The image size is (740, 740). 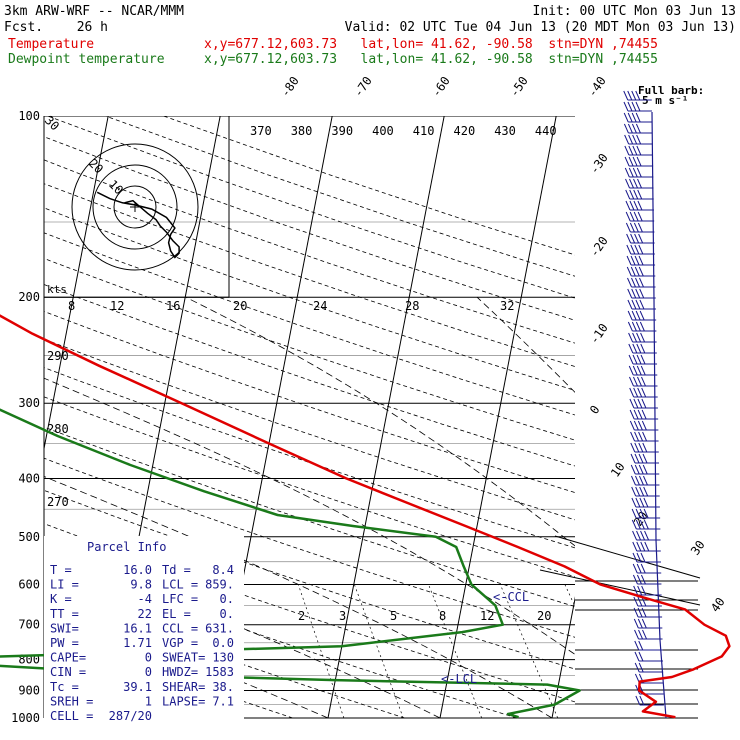 What do you see at coordinates (29, 584) in the screenshot?
I see `pressure-tick-label: 600` at bounding box center [29, 584].